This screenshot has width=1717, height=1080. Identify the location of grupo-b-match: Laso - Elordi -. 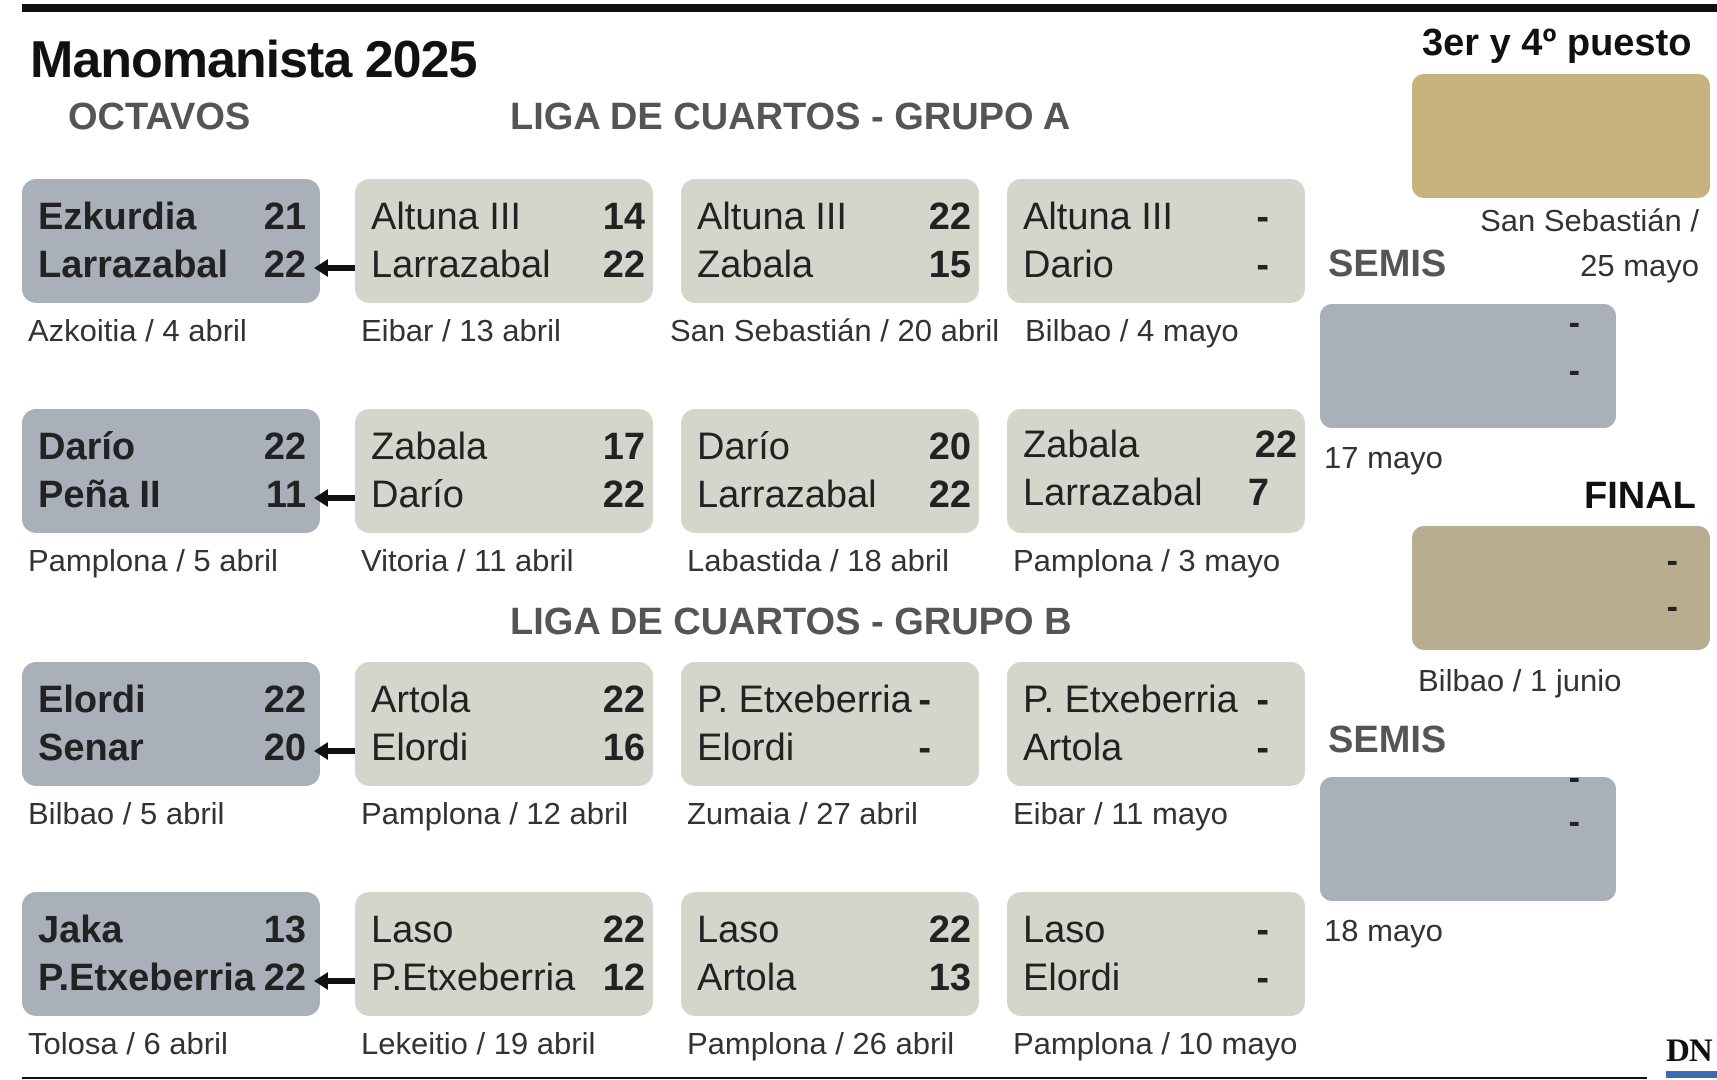
(1156, 954).